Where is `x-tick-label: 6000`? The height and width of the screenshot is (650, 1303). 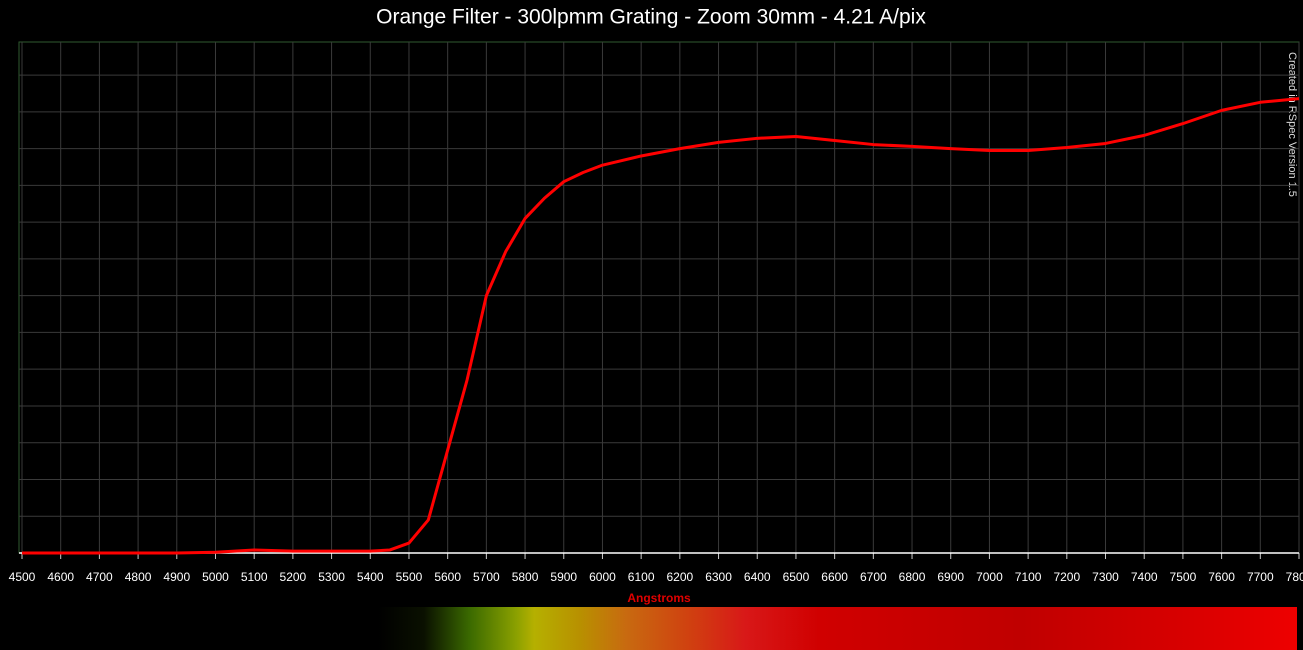 x-tick-label: 6000 is located at coordinates (602, 577).